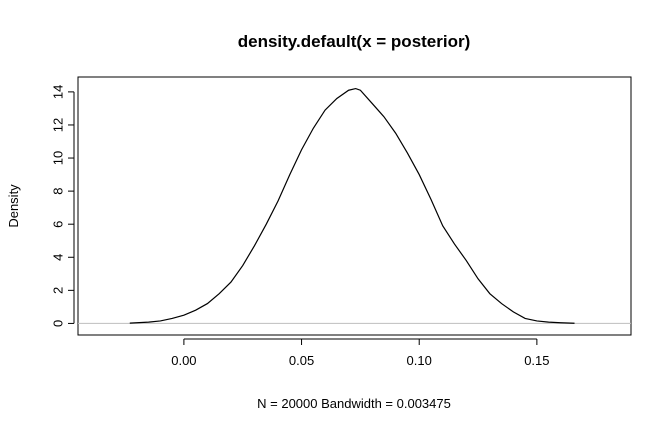  What do you see at coordinates (183, 360) in the screenshot?
I see `x-tick-label: 0.00` at bounding box center [183, 360].